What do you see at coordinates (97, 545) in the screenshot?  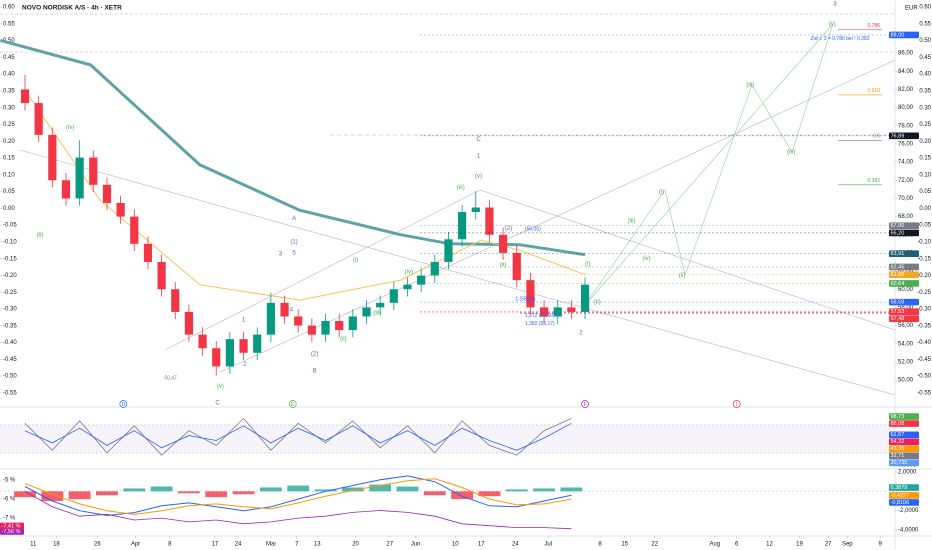 I see `x-tick-label: 26` at bounding box center [97, 545].